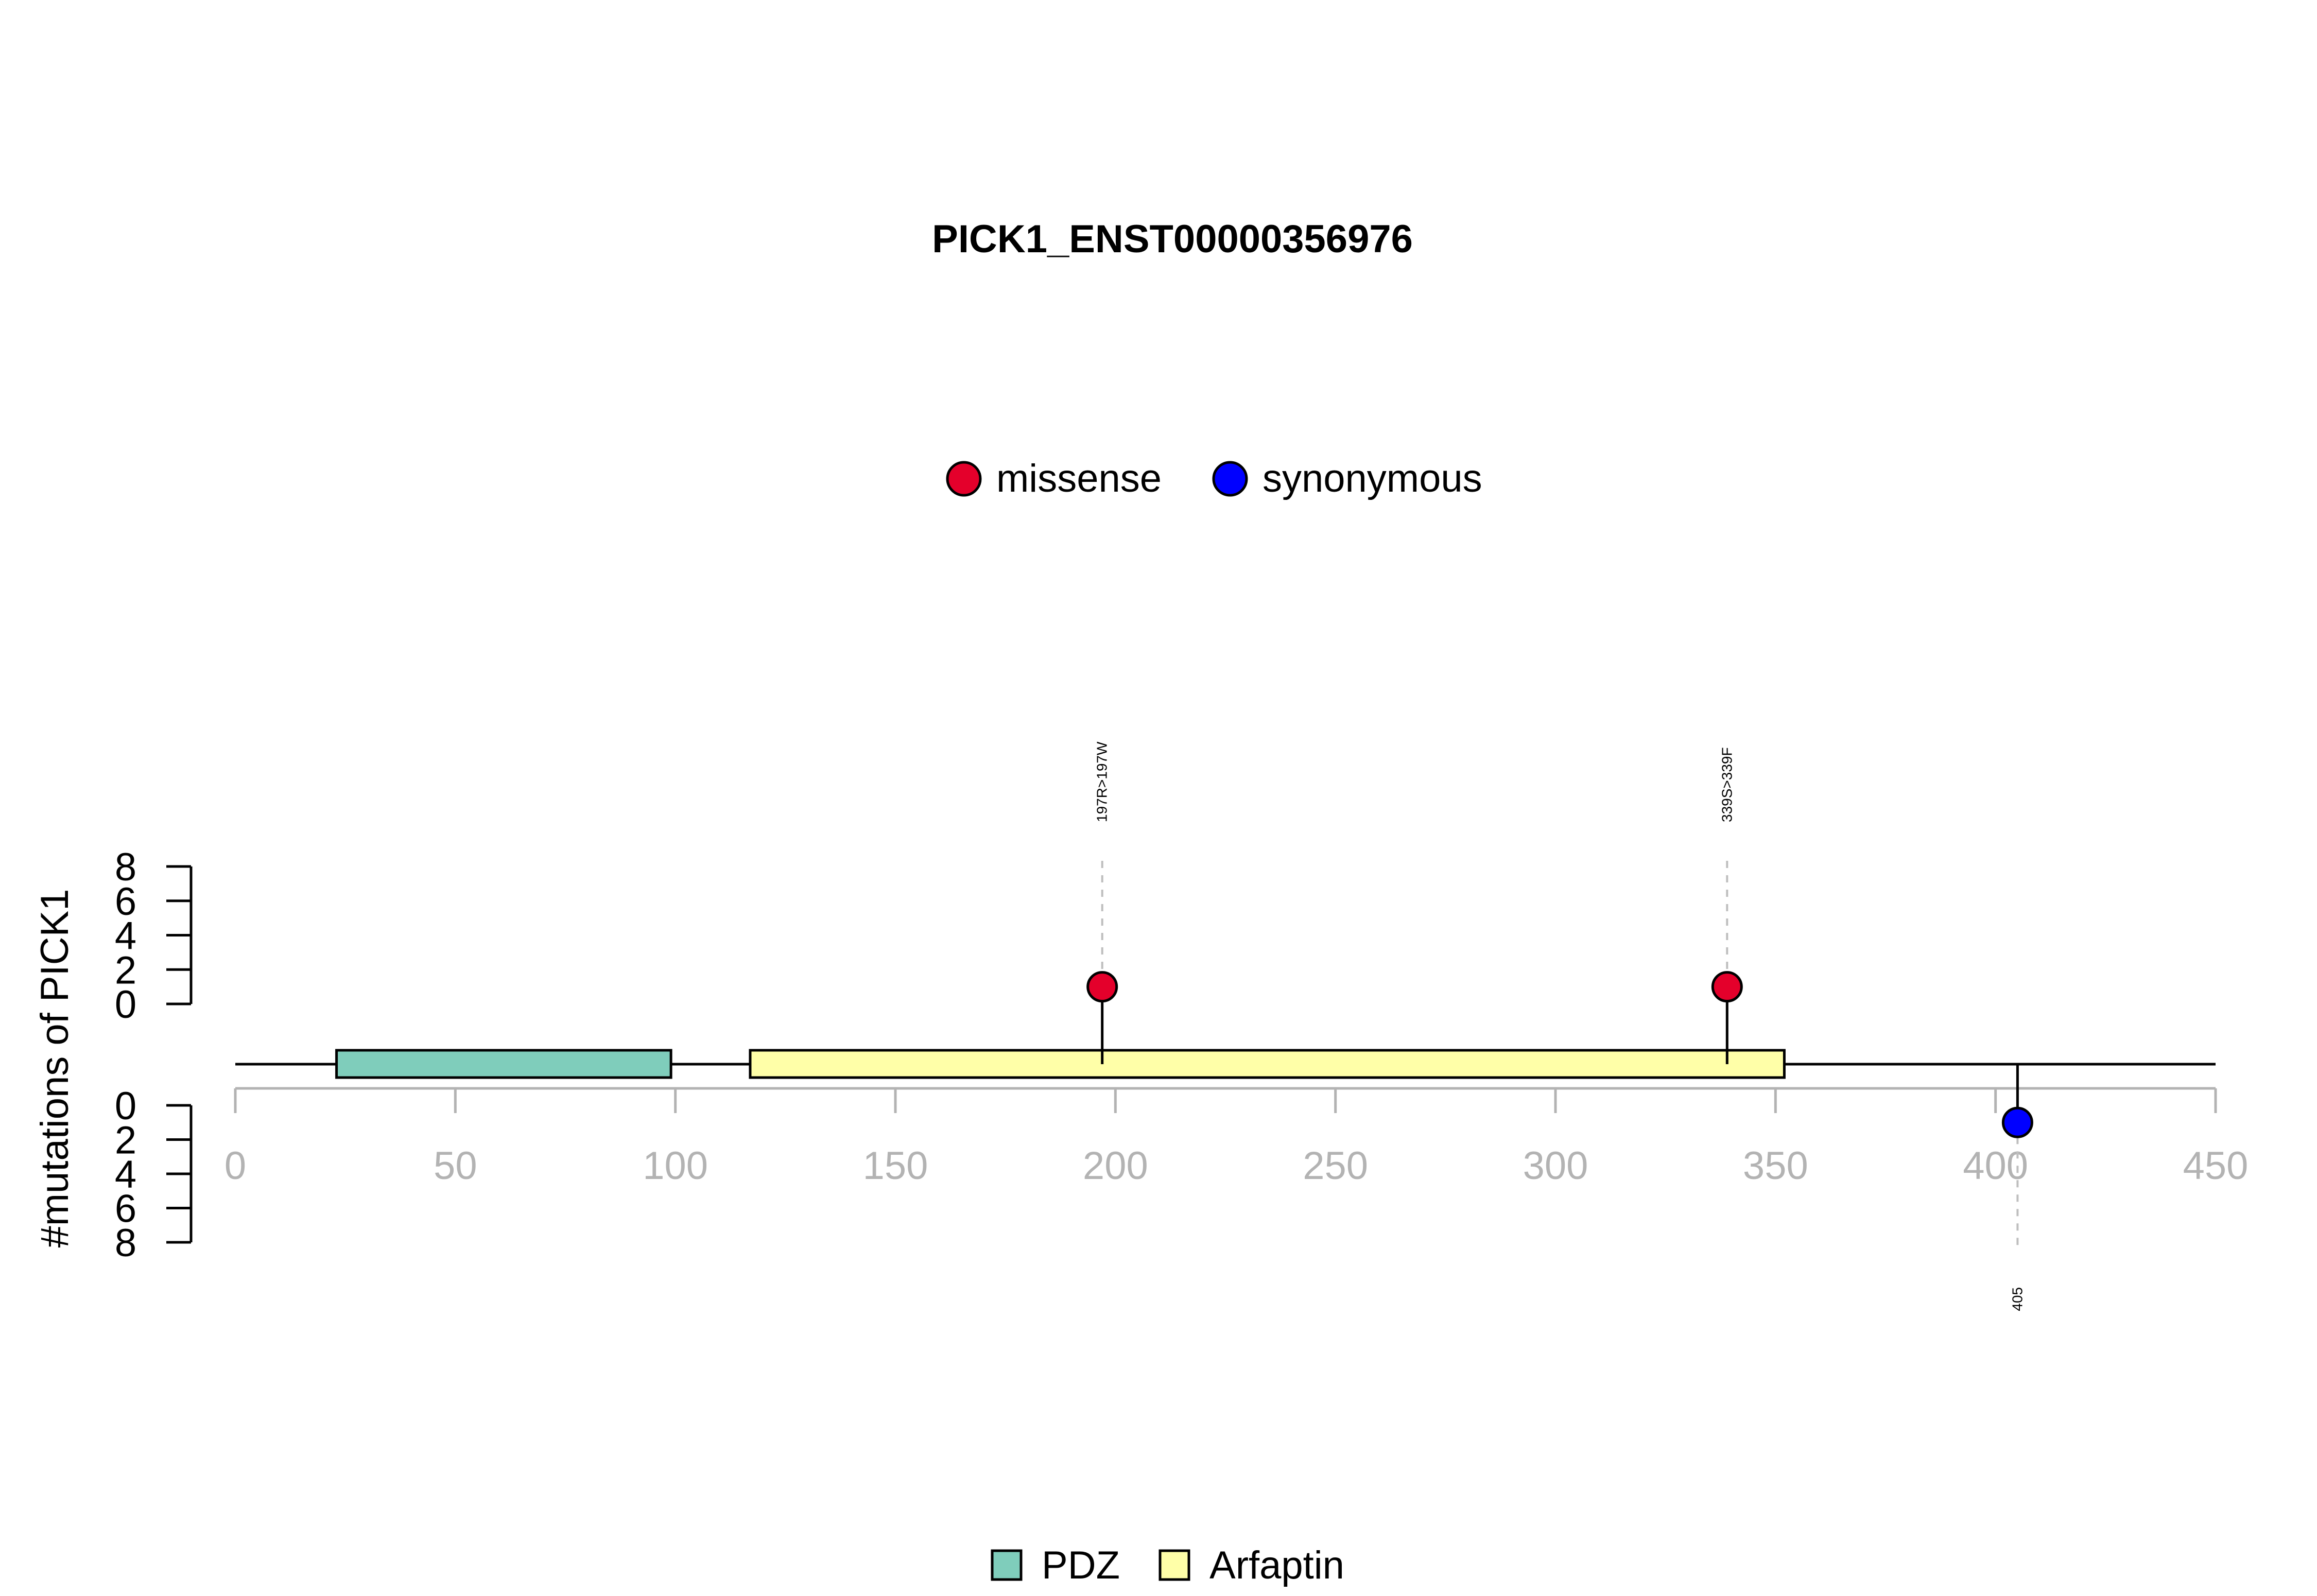 Image resolution: width=2317 pixels, height=1596 pixels. Describe the element at coordinates (1172, 239) in the screenshot. I see `chart-title: PICK1_ENST00000356976` at that location.